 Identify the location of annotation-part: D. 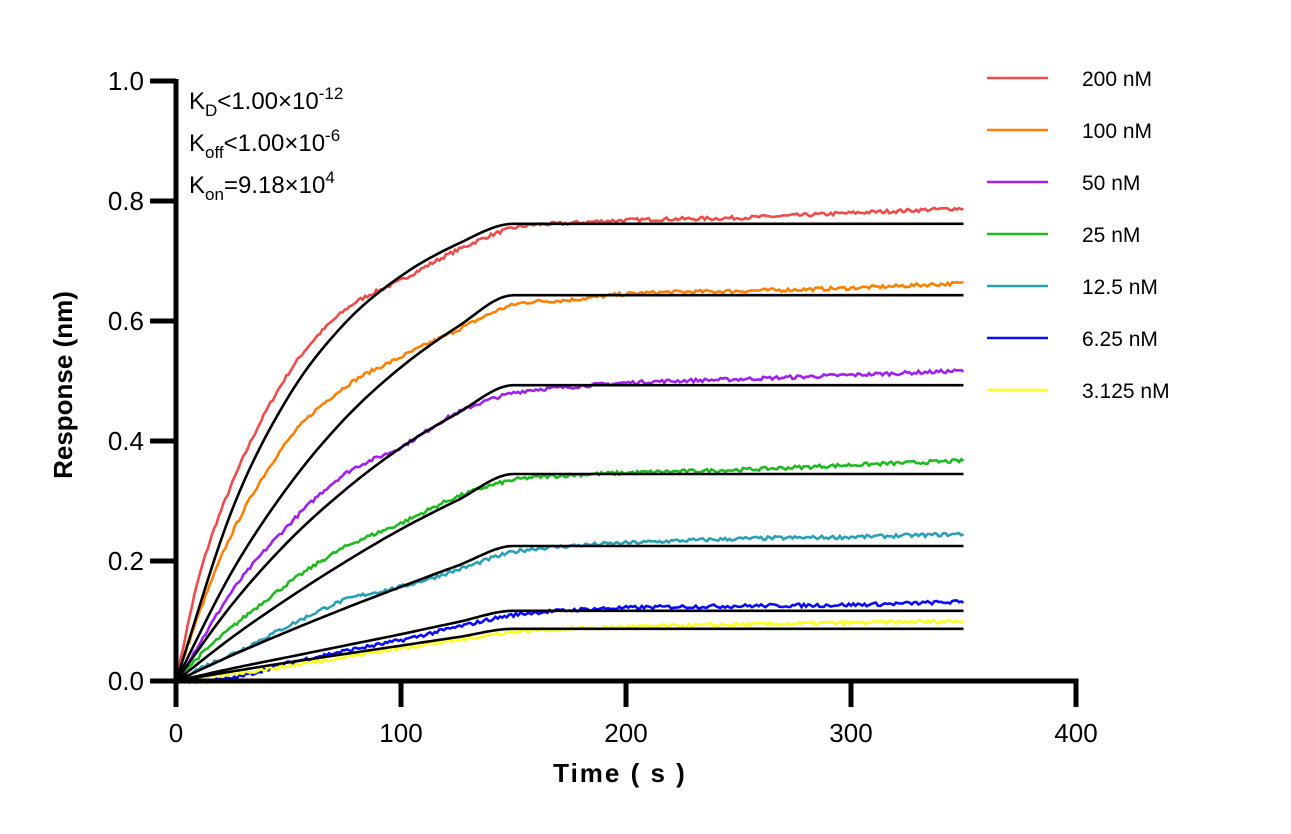
(211, 110).